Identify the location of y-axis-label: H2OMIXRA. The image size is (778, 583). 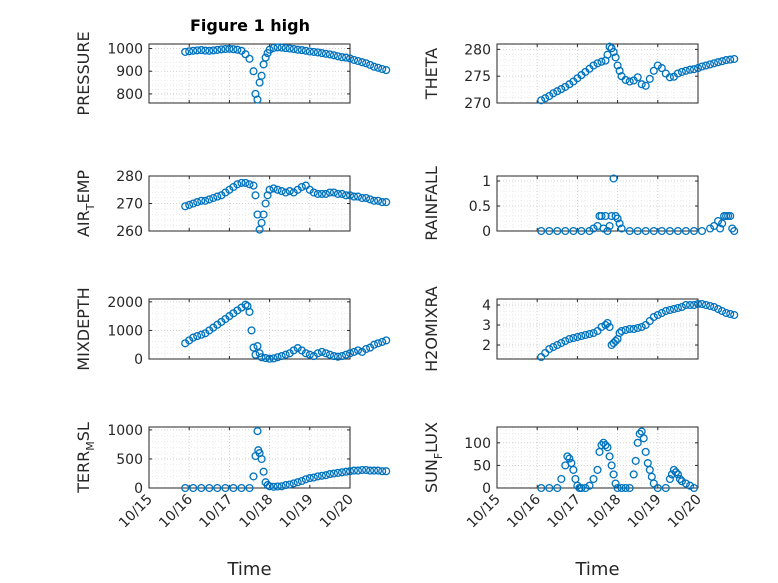
(431, 329).